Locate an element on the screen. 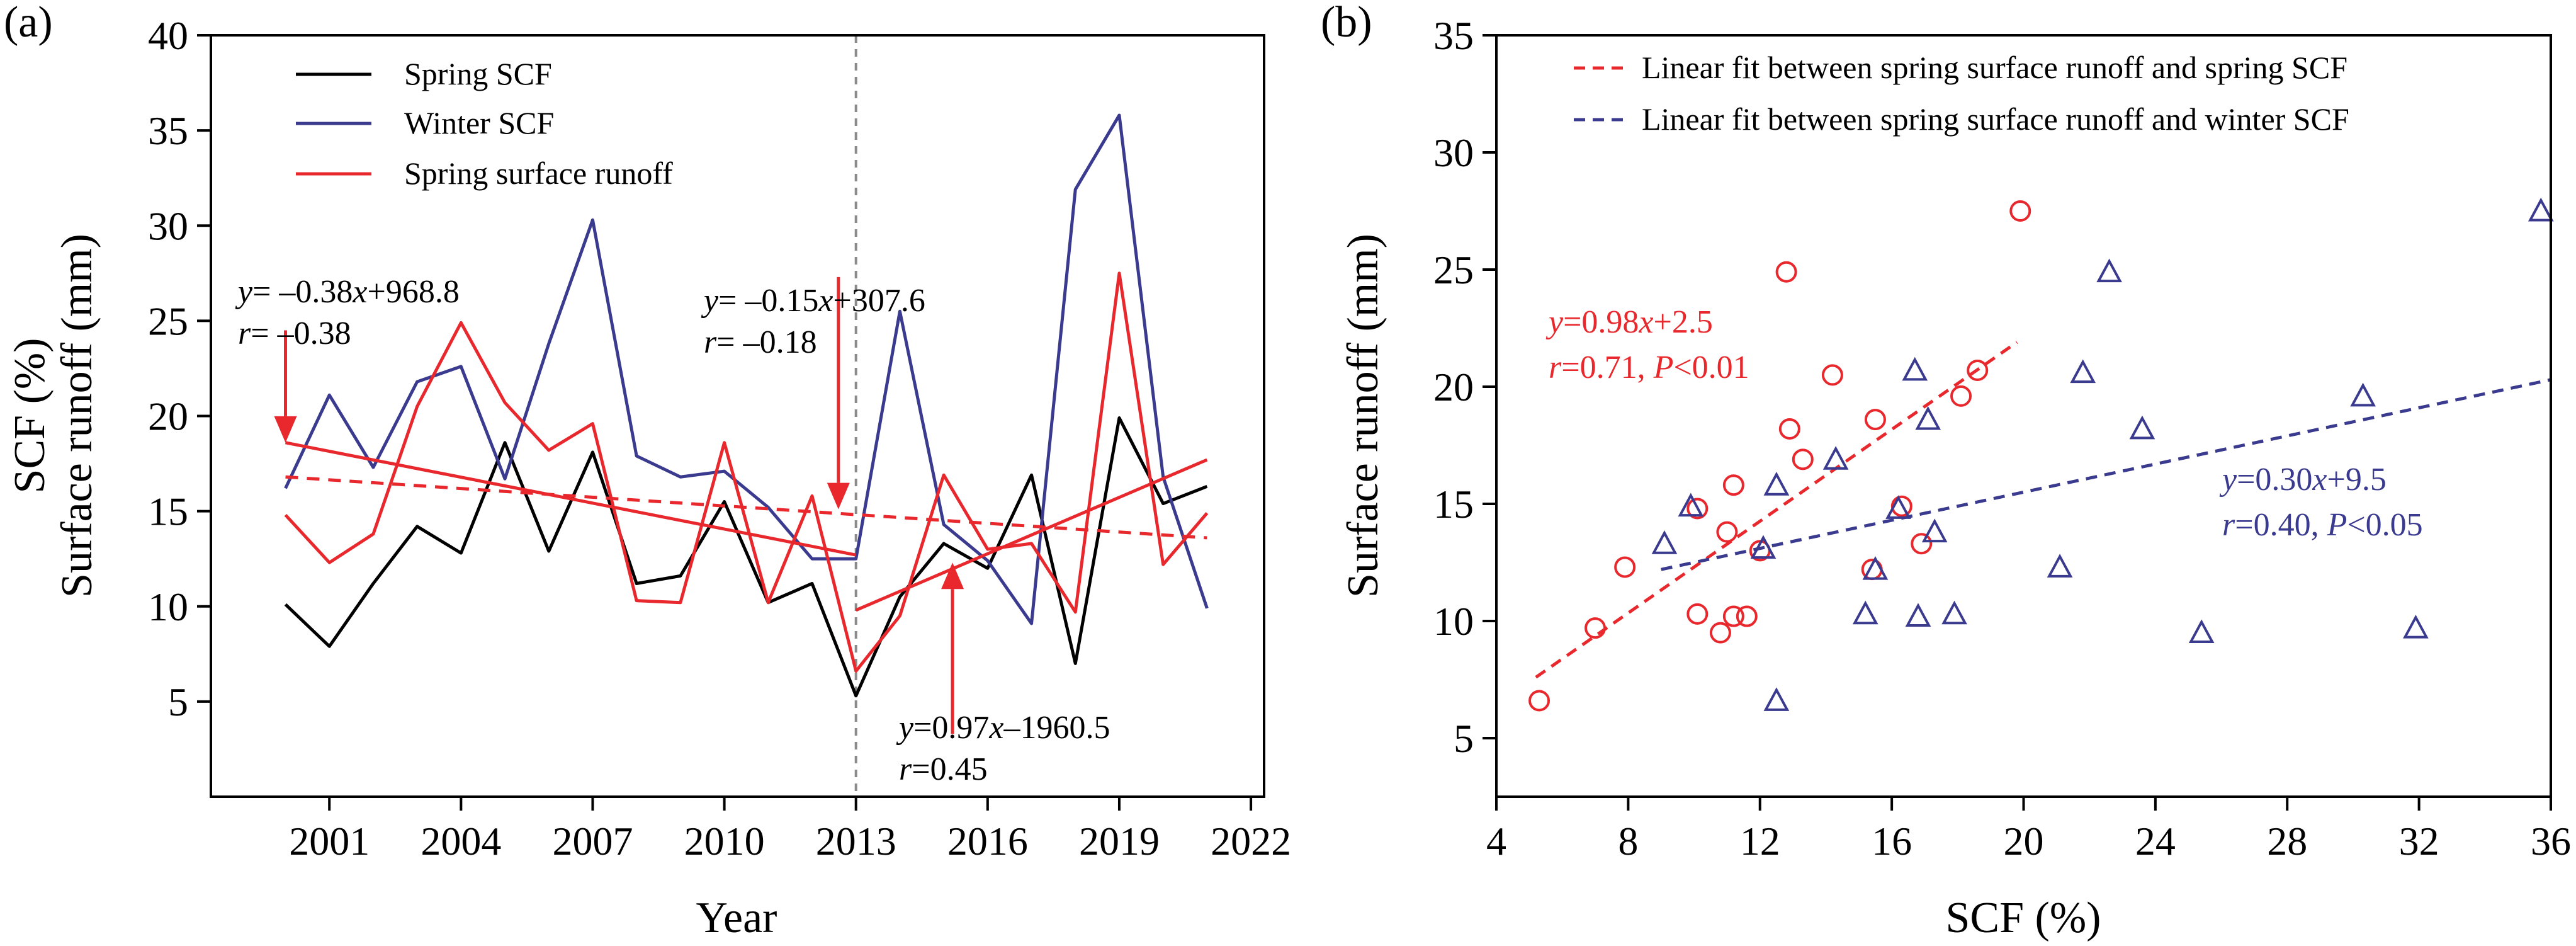 This screenshot has height=946, width=2576. panel-a-y-axis-label-scf: SCF (%) is located at coordinates (30, 416).